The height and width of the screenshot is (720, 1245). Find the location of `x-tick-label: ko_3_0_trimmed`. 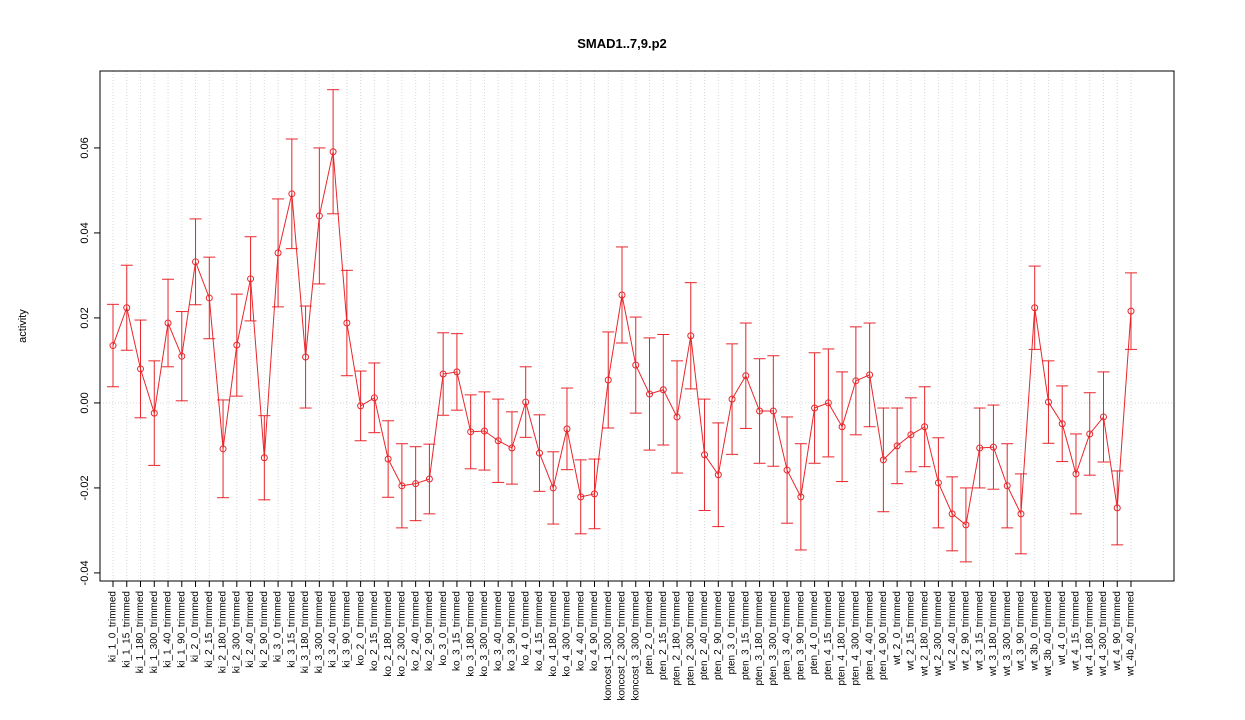

x-tick-label: ko_3_0_trimmed is located at coordinates (443, 628).